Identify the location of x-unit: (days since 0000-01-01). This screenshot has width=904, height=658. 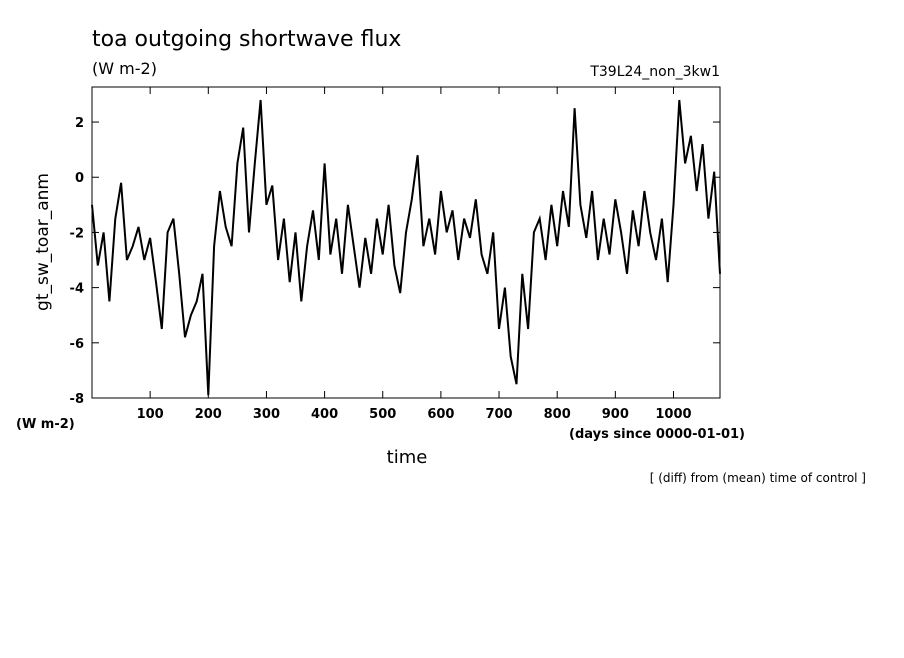
(657, 434).